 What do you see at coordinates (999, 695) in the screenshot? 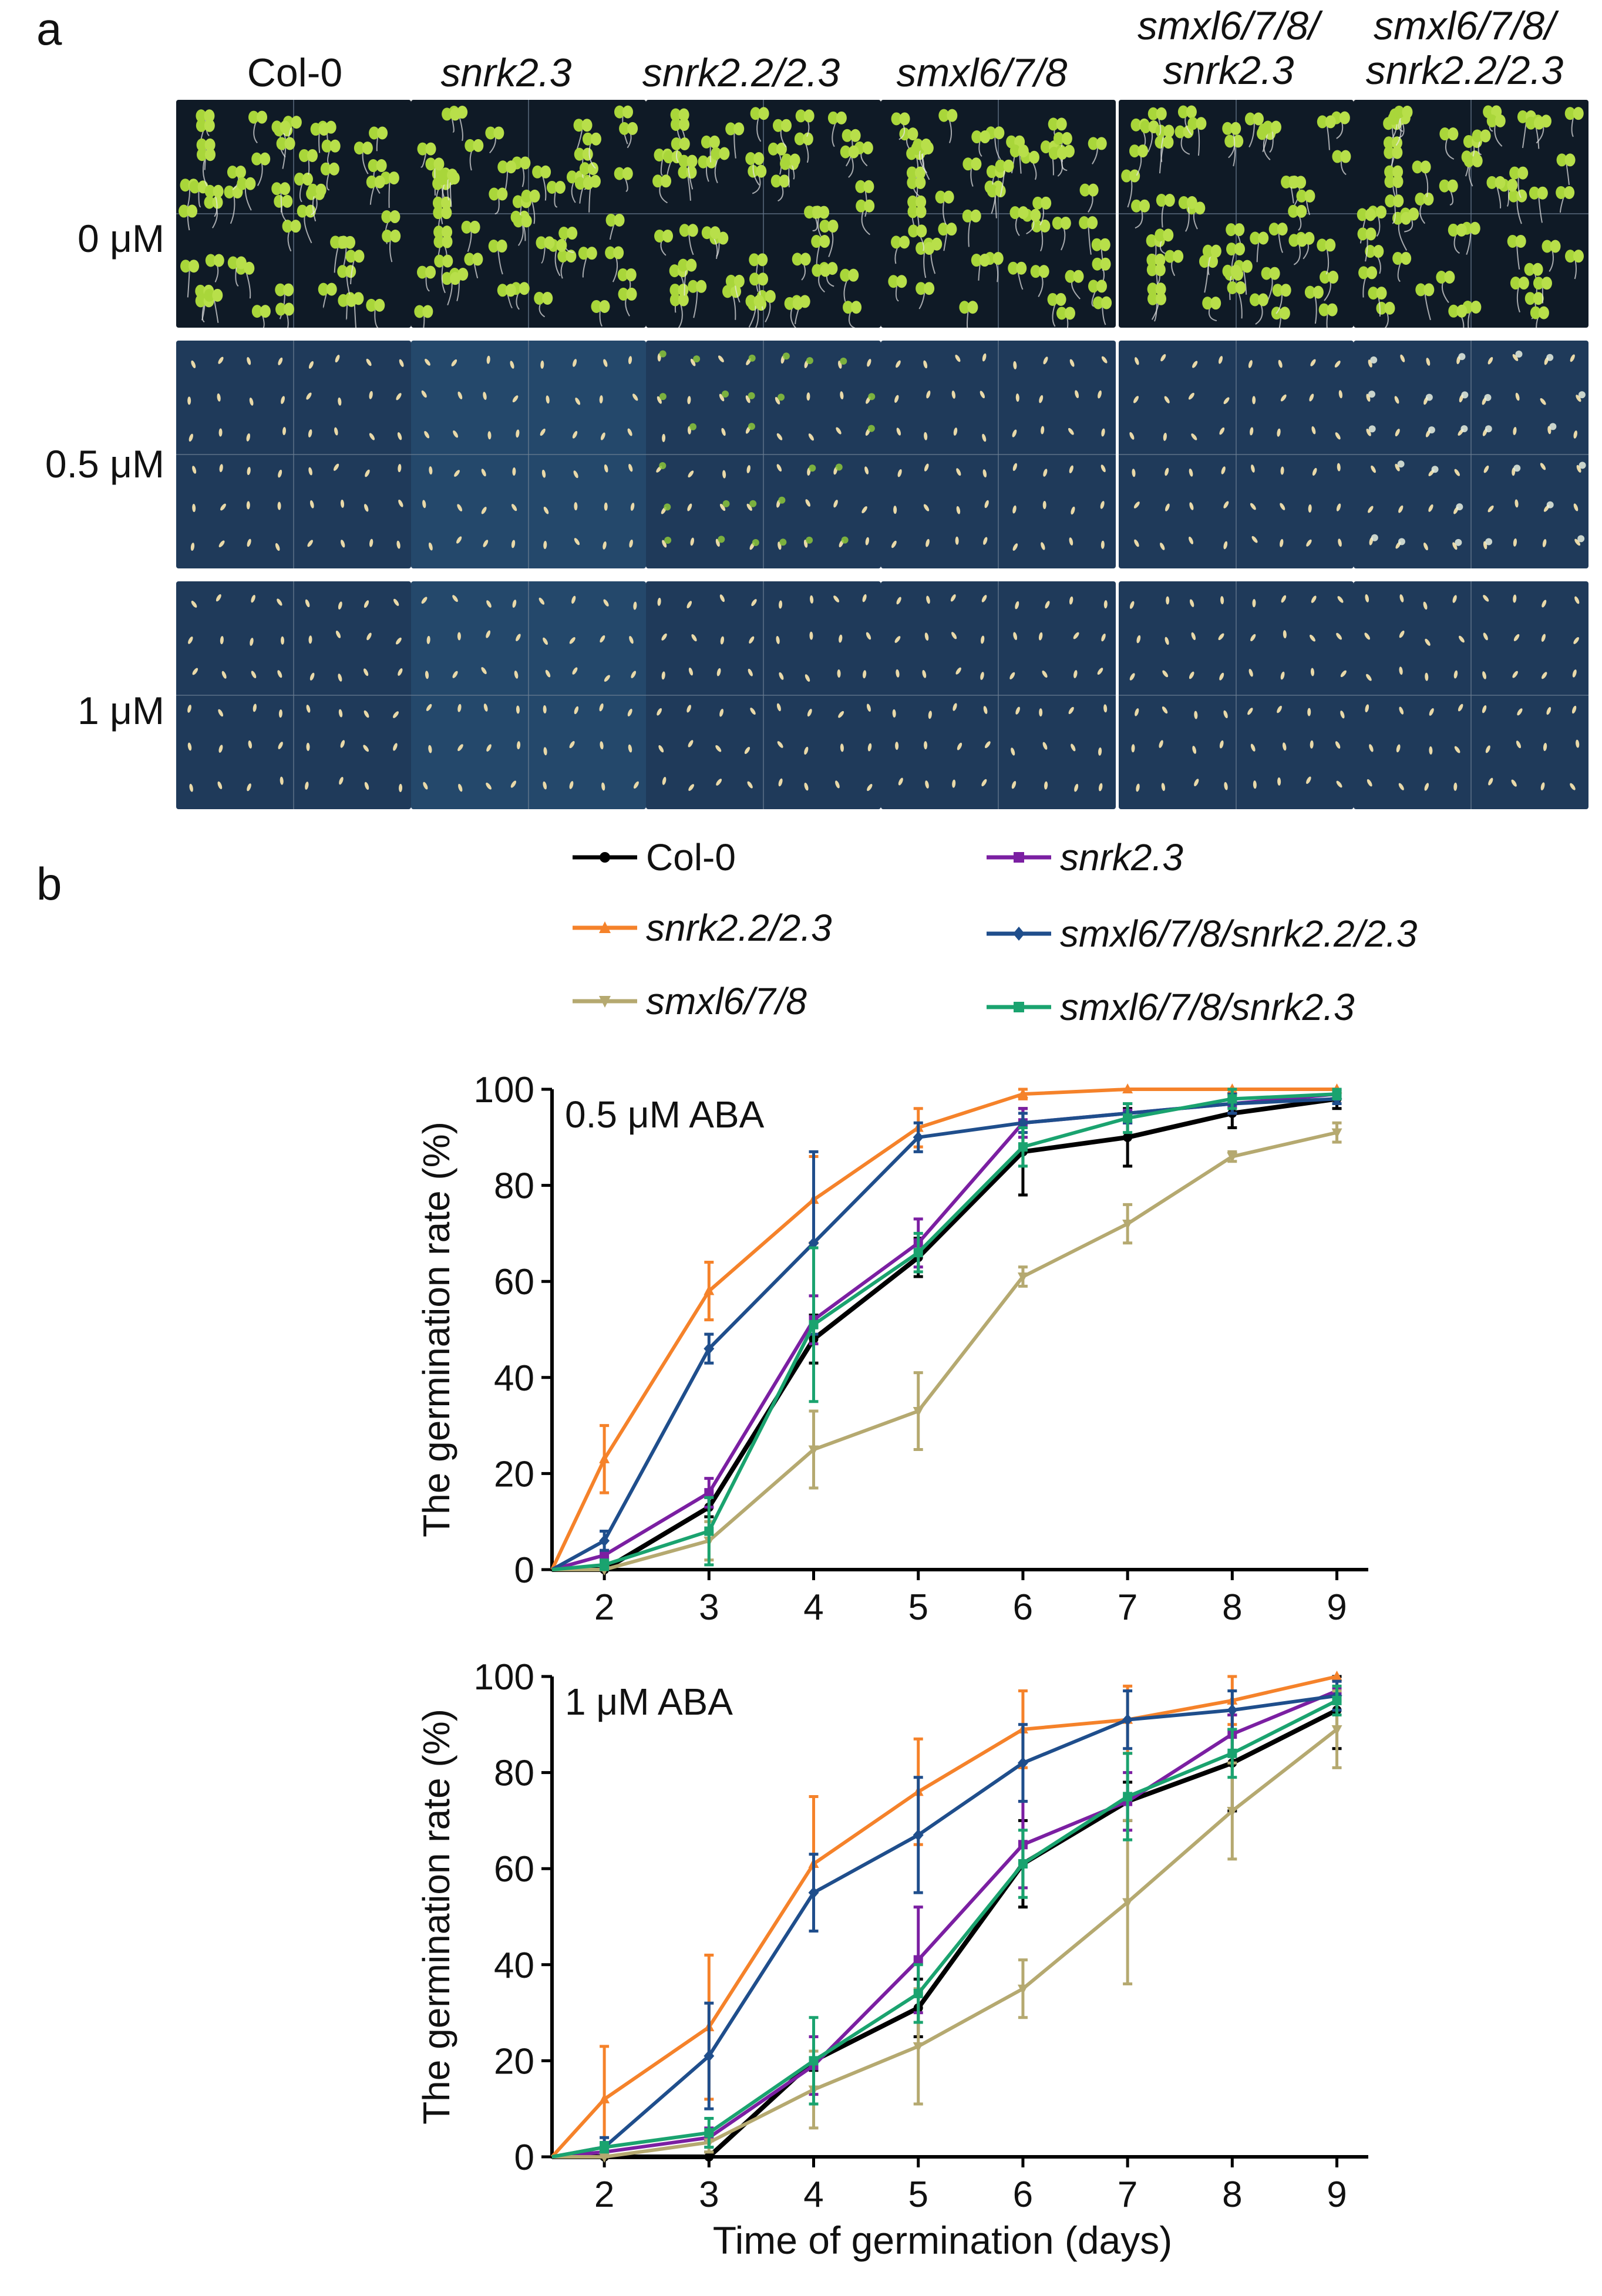
I see `plate-r2-c3` at bounding box center [999, 695].